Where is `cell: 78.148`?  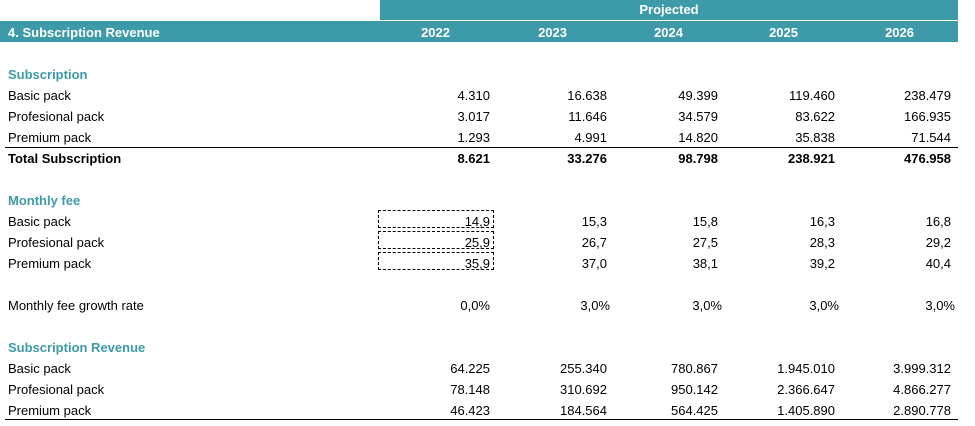 cell: 78.148 is located at coordinates (470, 389).